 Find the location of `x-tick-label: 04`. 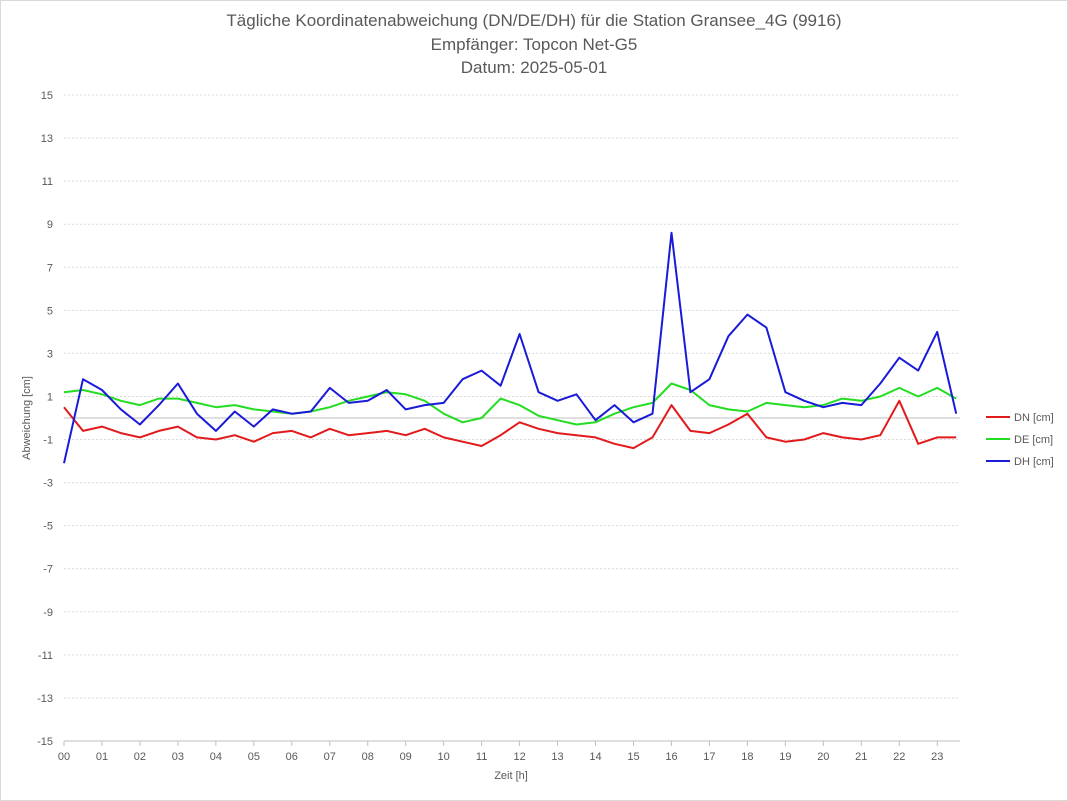

x-tick-label: 04 is located at coordinates (216, 757).